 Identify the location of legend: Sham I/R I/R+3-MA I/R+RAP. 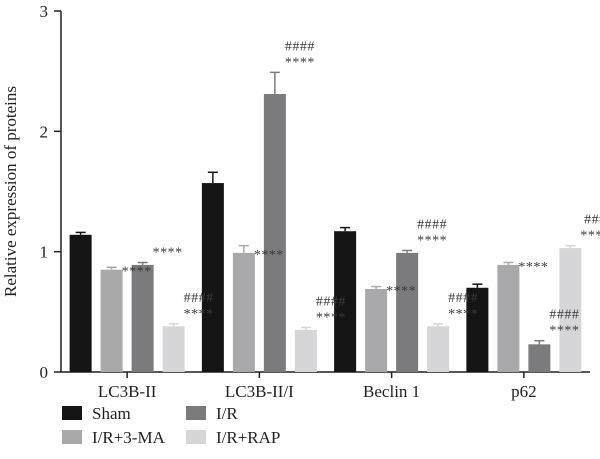
(171, 425).